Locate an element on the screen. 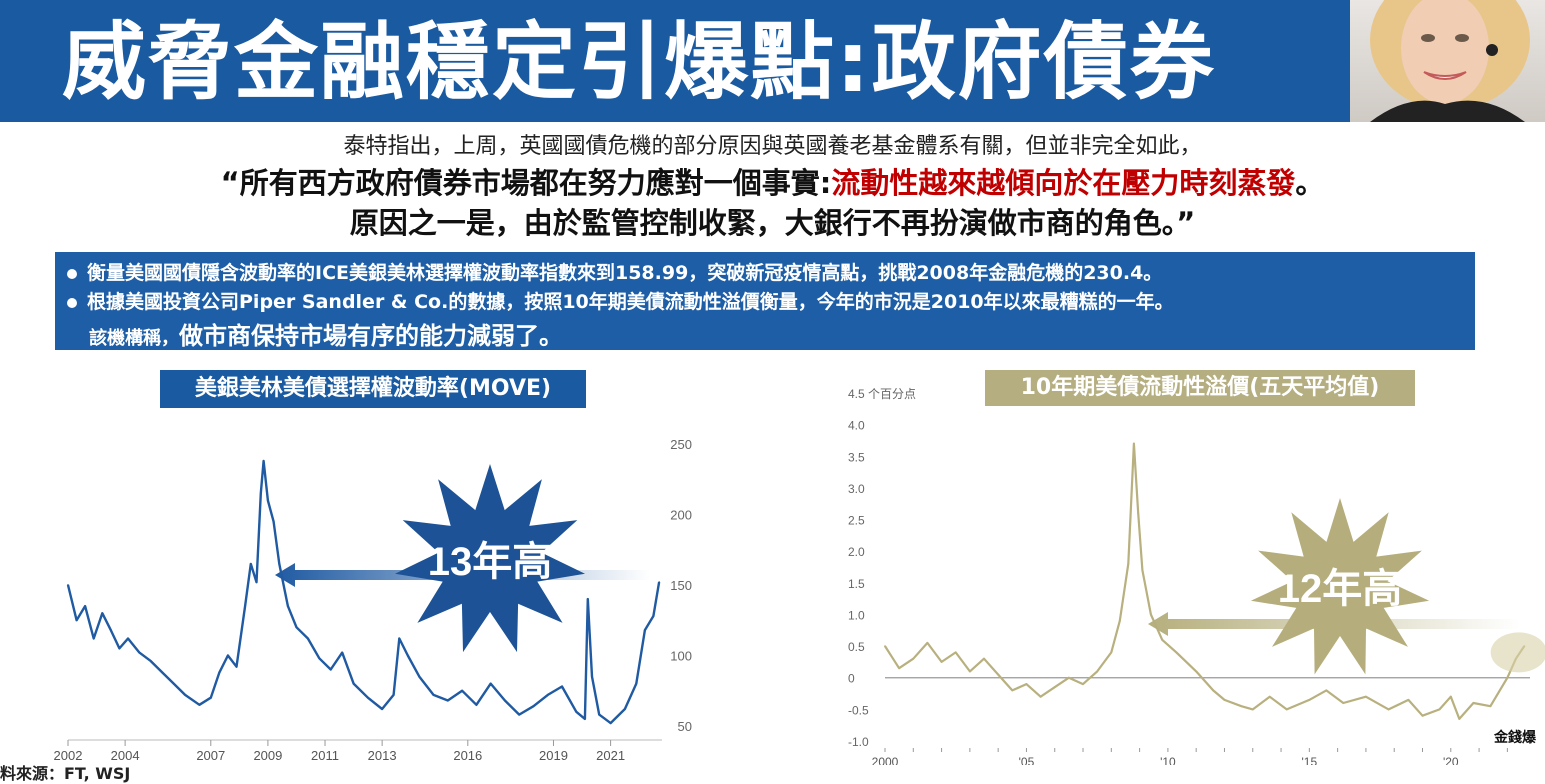 Image resolution: width=1545 pixels, height=784 pixels. x-tick-label: 2019 is located at coordinates (553, 754).